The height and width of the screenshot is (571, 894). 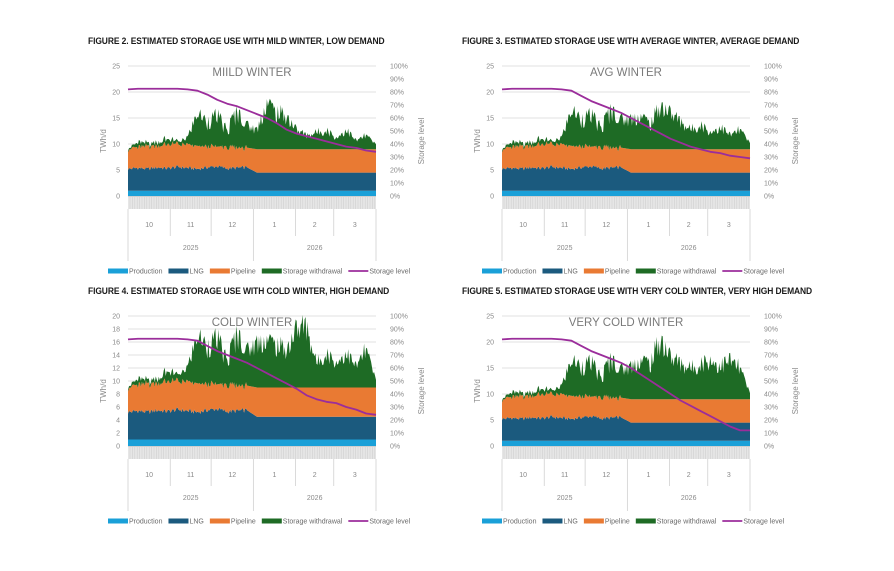 I want to click on x-month-label: 1, so click(x=275, y=475).